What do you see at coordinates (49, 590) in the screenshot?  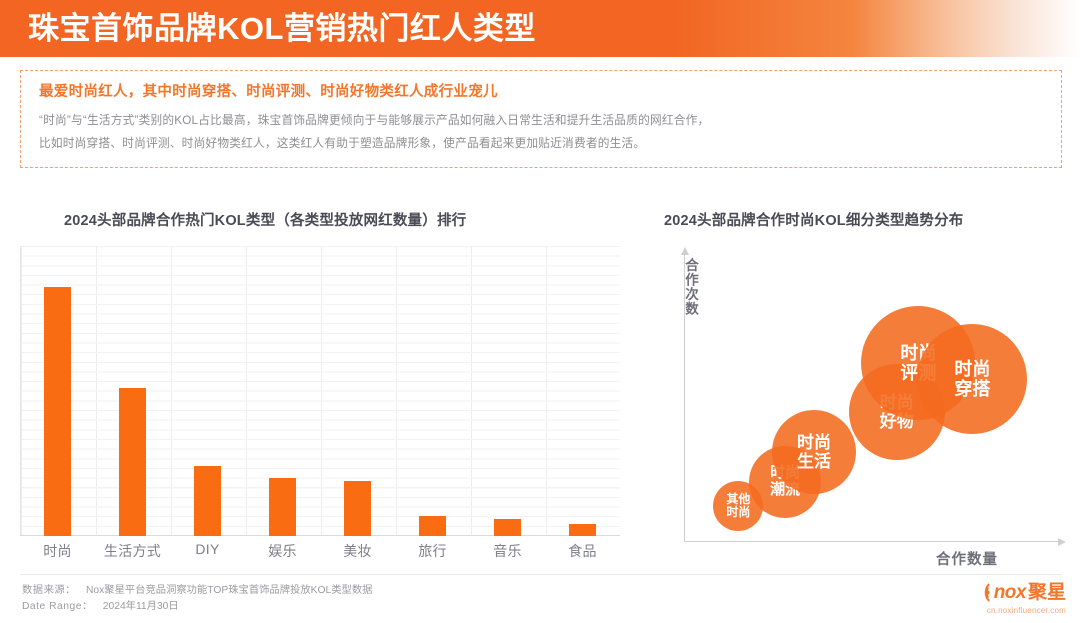 I see `footer-source-label: 数据来源：` at bounding box center [49, 590].